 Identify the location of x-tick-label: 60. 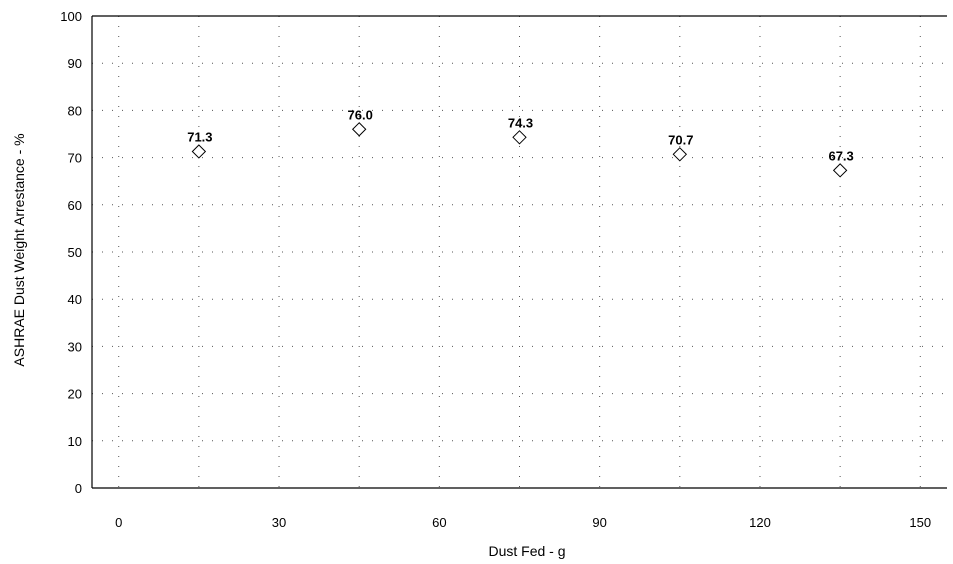
(439, 522).